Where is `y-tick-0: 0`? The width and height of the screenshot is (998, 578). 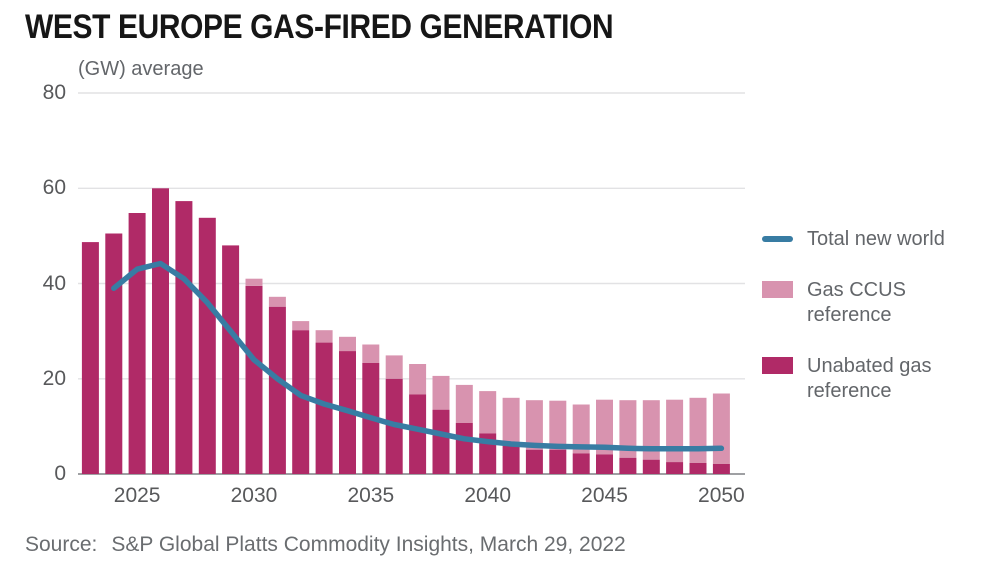 y-tick-0: 0 is located at coordinates (60, 473).